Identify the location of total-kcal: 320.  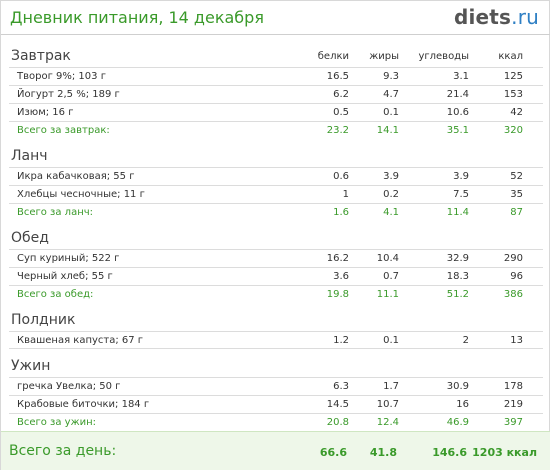
(513, 130).